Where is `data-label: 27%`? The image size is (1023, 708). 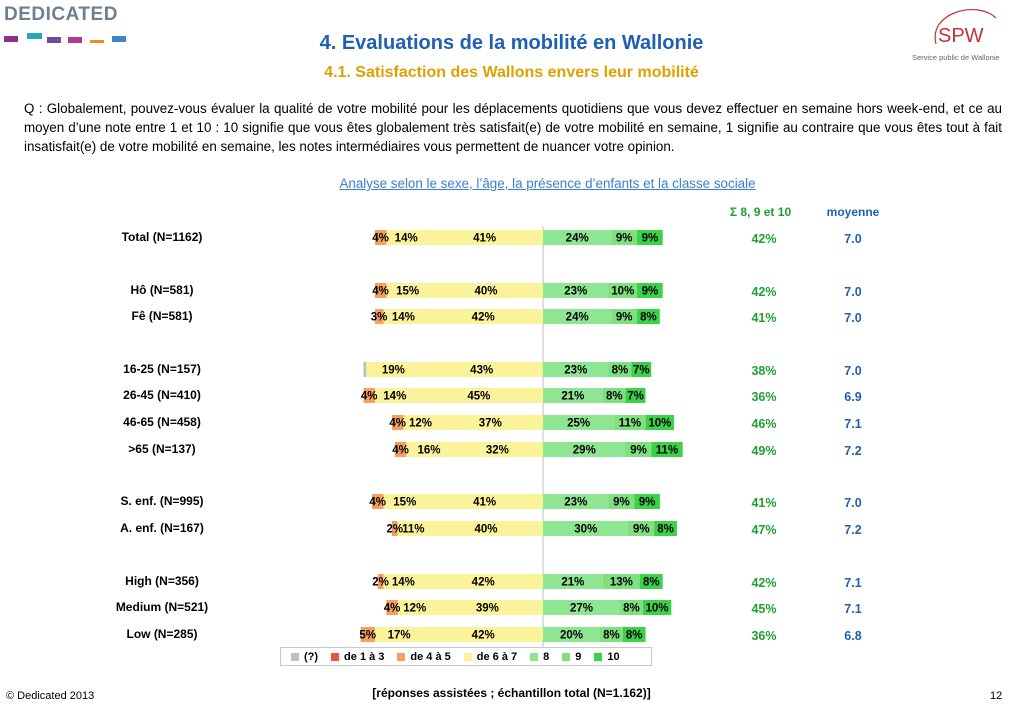 data-label: 27% is located at coordinates (581, 609).